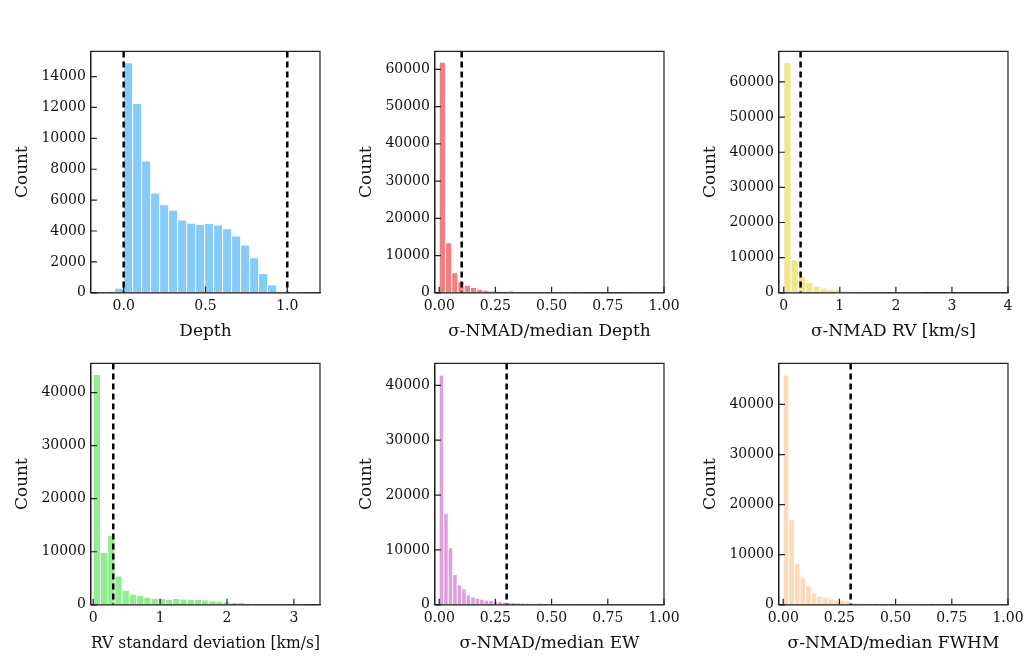  Describe the element at coordinates (68, 229) in the screenshot. I see `y-tick-label: 4000` at that location.